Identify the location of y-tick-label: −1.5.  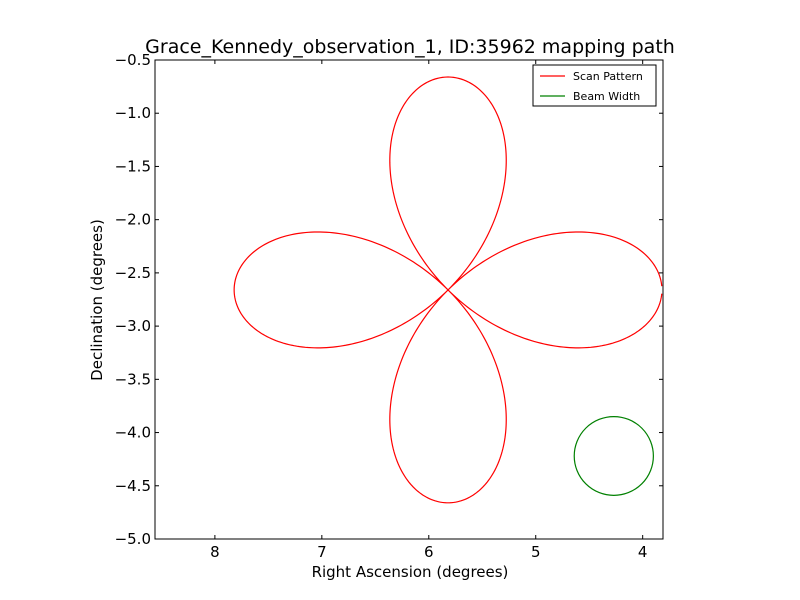
(133, 166).